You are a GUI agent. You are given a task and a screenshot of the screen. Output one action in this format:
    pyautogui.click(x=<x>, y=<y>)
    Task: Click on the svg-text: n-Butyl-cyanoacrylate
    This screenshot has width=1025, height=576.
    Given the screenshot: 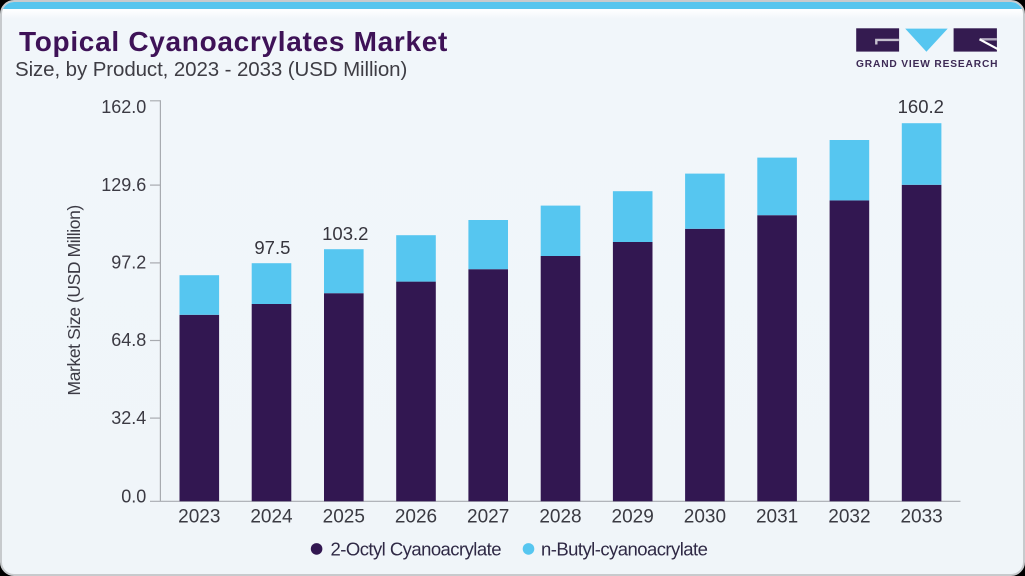 What is the action you would take?
    pyautogui.click(x=624, y=549)
    